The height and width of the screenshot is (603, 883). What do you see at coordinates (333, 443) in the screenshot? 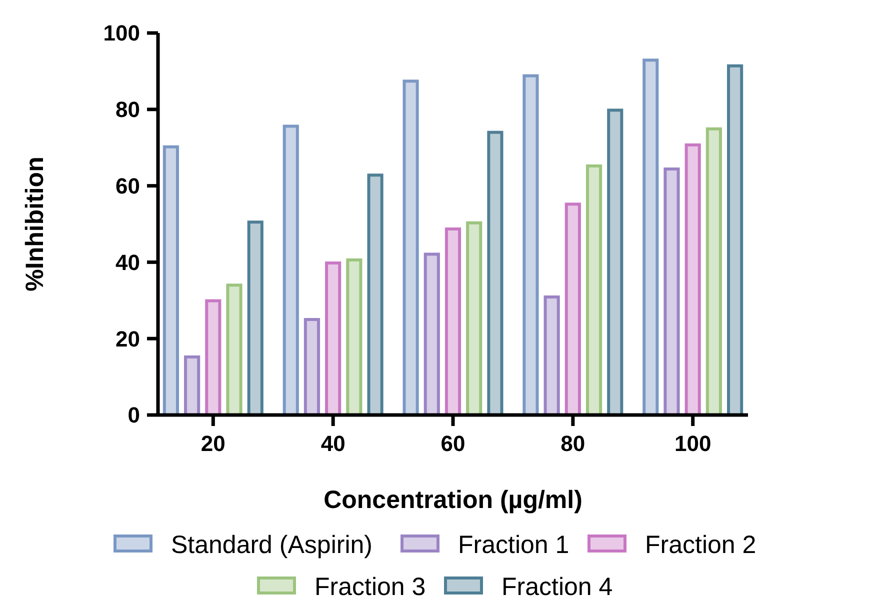
I see `x-tick-label: 40` at bounding box center [333, 443].